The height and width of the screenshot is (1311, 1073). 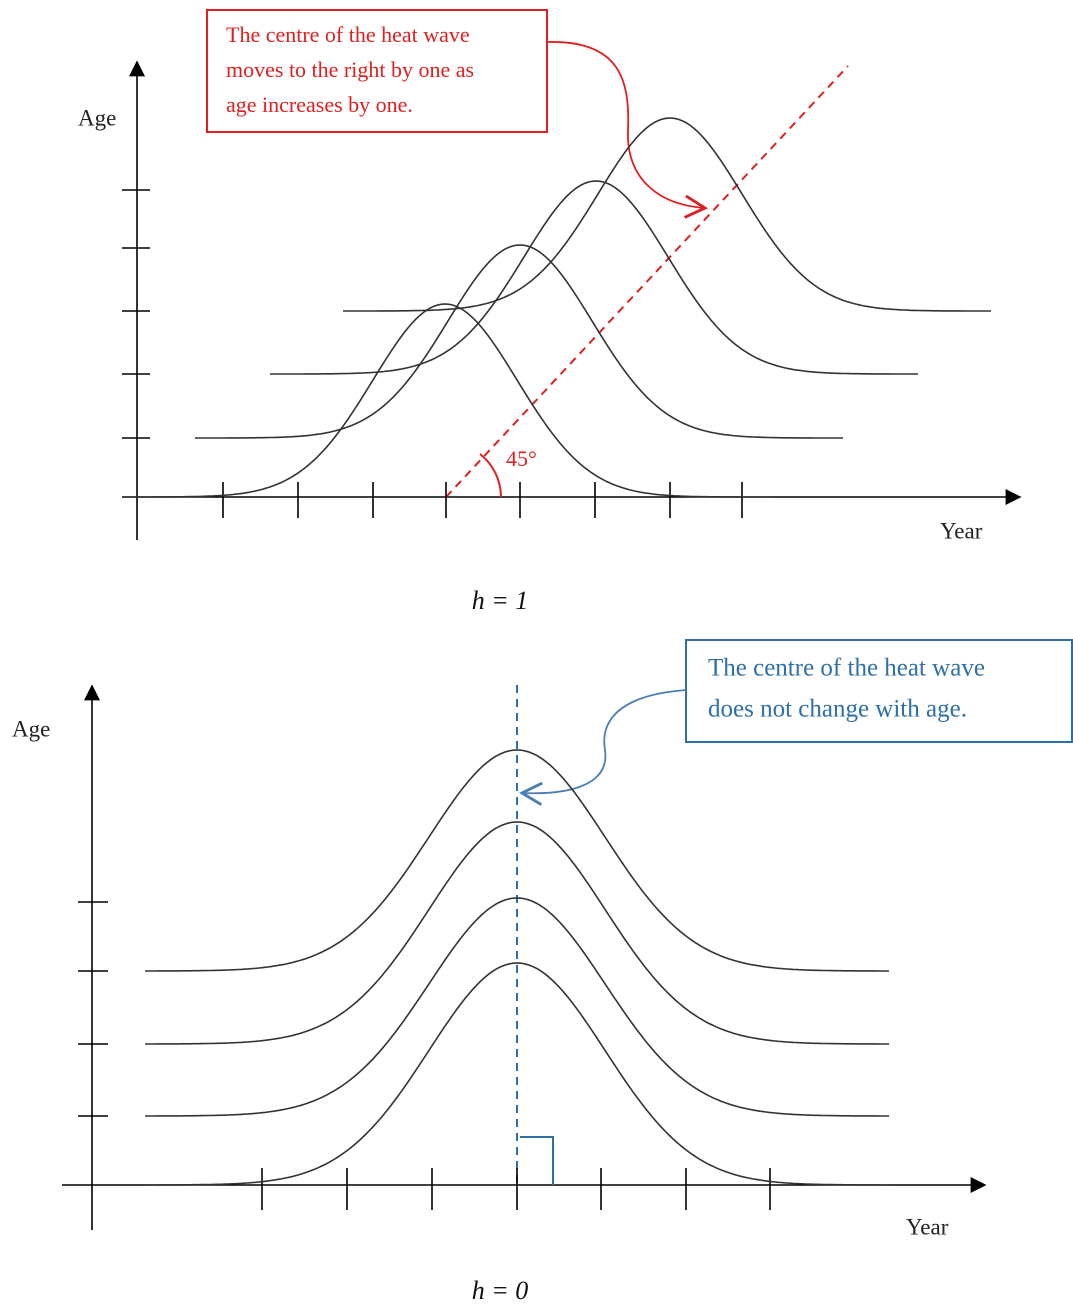 What do you see at coordinates (490, 475) in the screenshot?
I see `angle-arc` at bounding box center [490, 475].